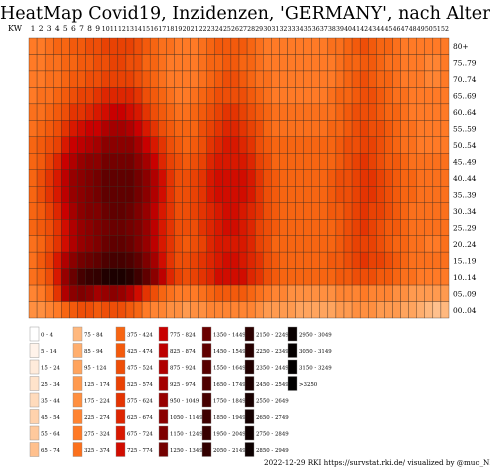 The height and width of the screenshot is (470, 490). What do you see at coordinates (445, 29) in the screenshot?
I see `week-tick-label: 52` at bounding box center [445, 29].